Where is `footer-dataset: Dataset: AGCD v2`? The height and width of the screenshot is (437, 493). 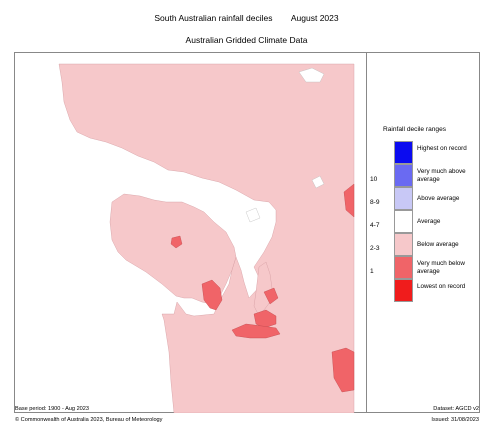 footer-dataset: Dataset: AGCD v2 is located at coordinates (456, 409).